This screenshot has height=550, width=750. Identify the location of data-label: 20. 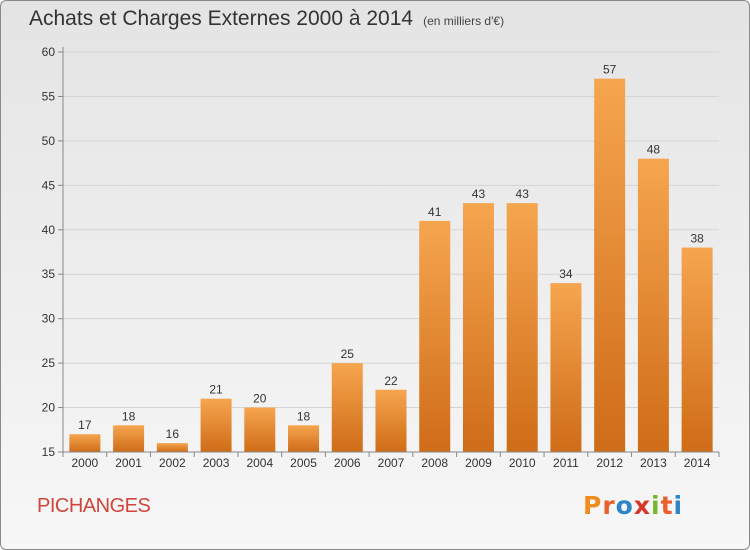
(260, 399).